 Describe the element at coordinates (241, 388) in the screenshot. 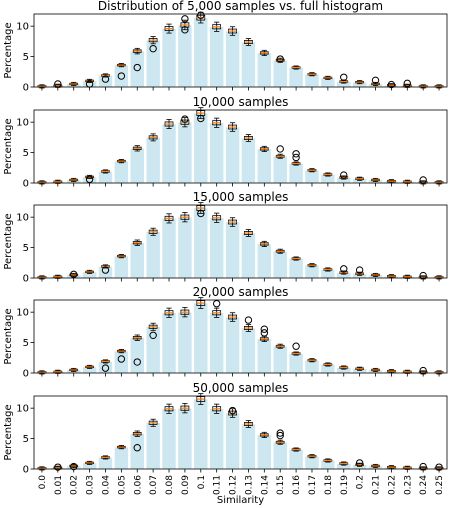

I see `subplot-title: 50,000 samples` at that location.